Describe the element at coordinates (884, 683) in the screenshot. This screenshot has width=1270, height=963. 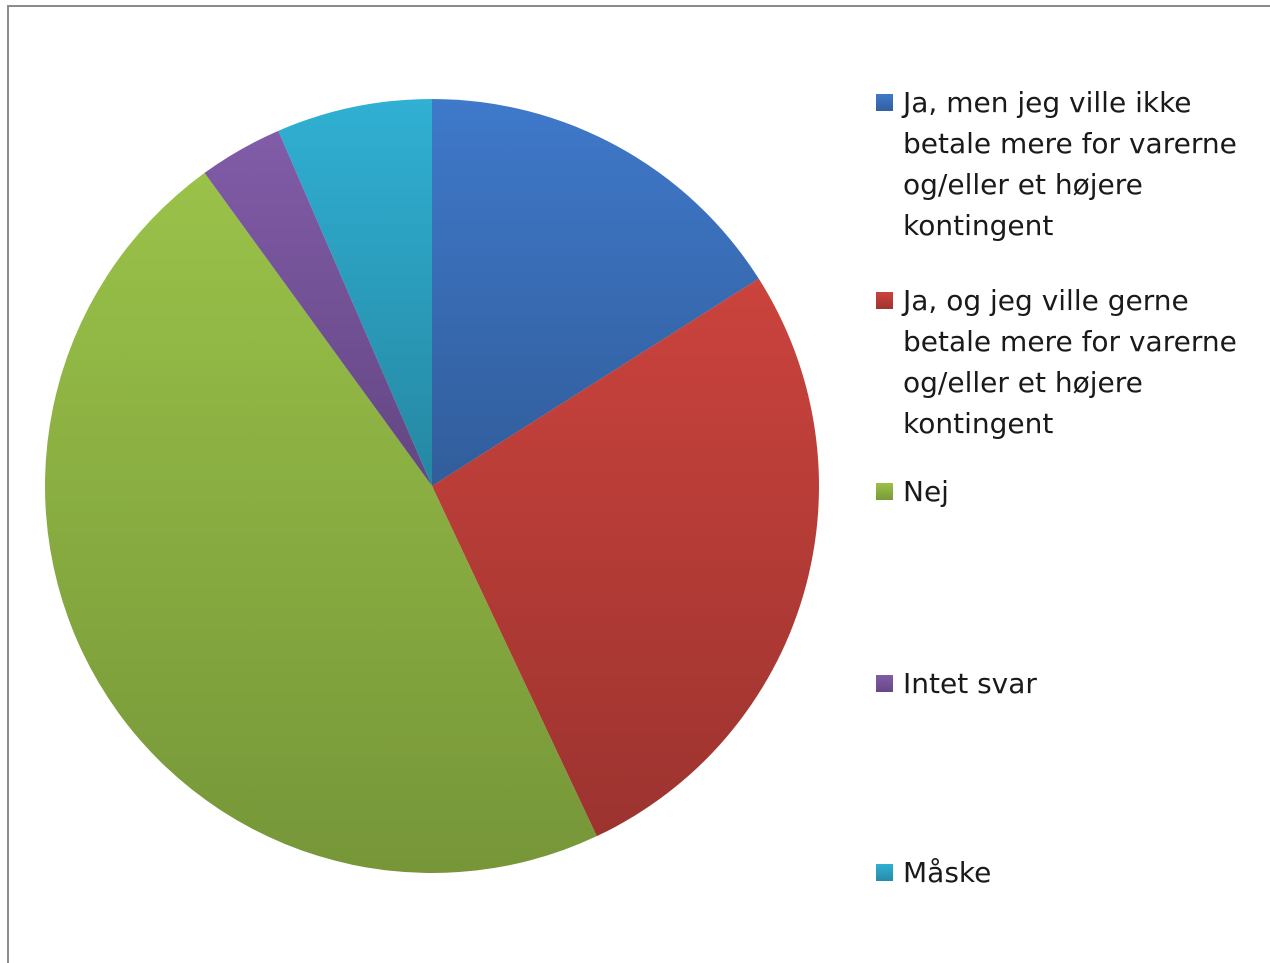
I see `legend-swatch-intet-svar` at that location.